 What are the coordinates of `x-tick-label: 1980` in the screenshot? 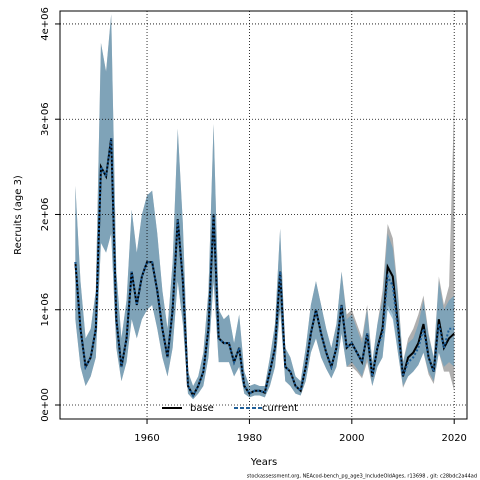 It's located at (249, 438).